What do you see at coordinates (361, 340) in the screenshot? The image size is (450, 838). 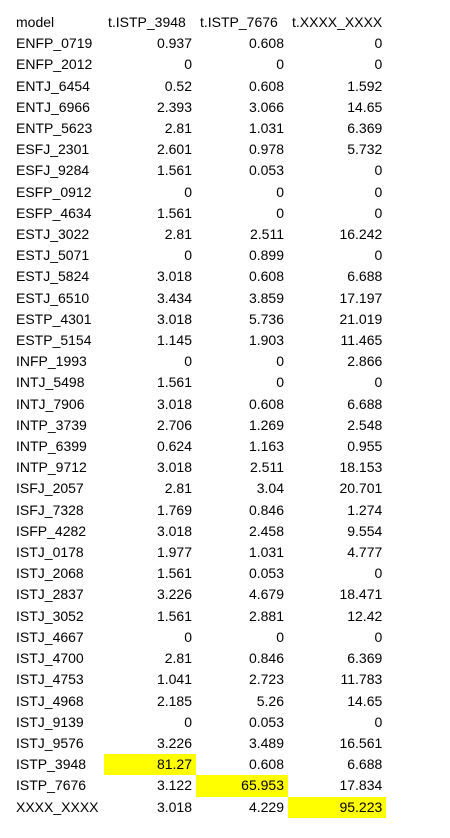 I see `cell-t-xxxx-xxxx: 11.465` at bounding box center [361, 340].